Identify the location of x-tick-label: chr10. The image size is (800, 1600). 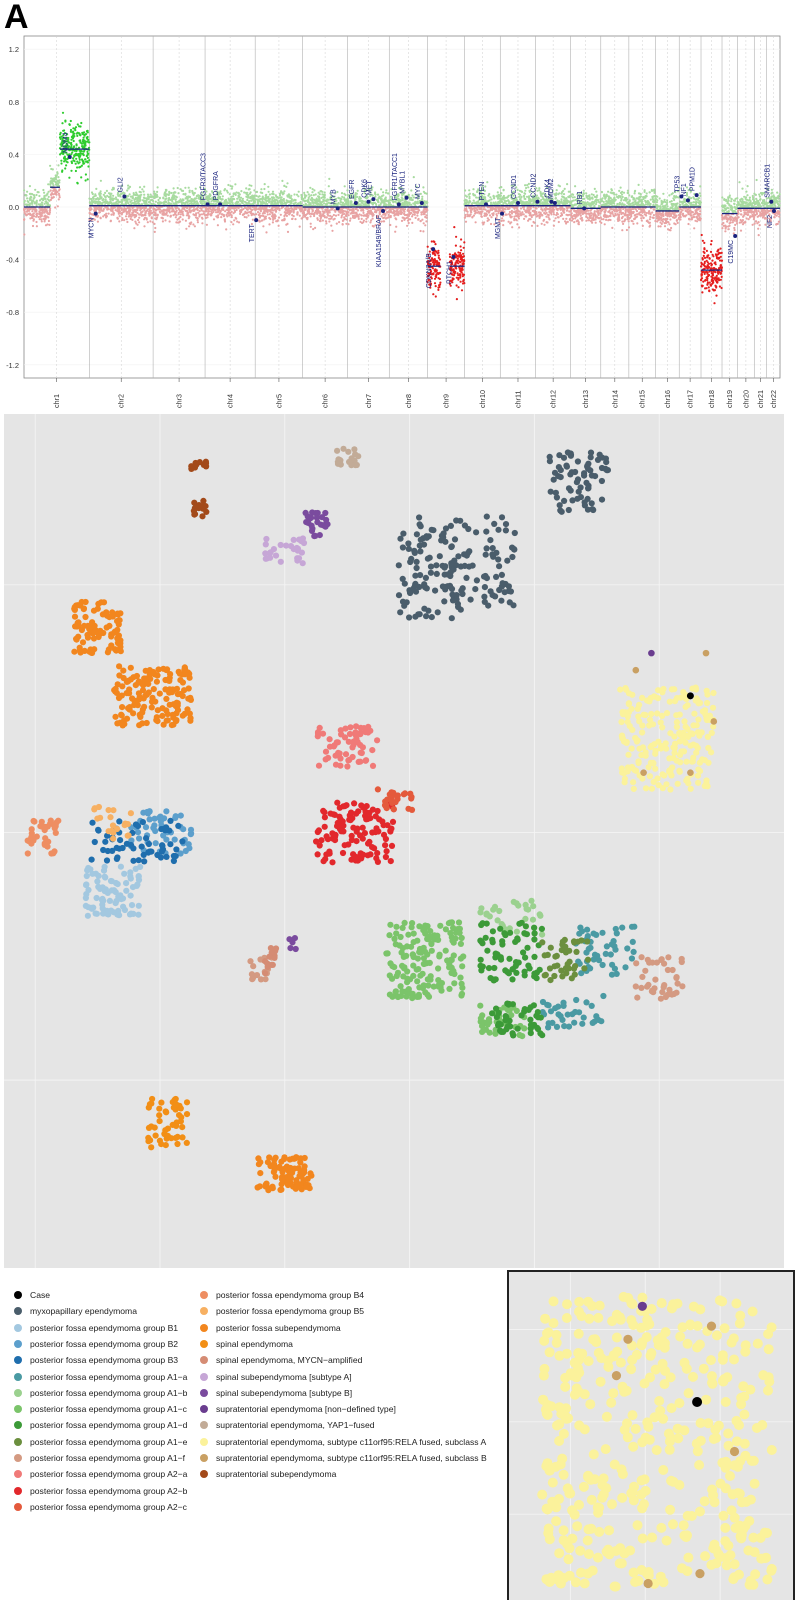
(482, 399).